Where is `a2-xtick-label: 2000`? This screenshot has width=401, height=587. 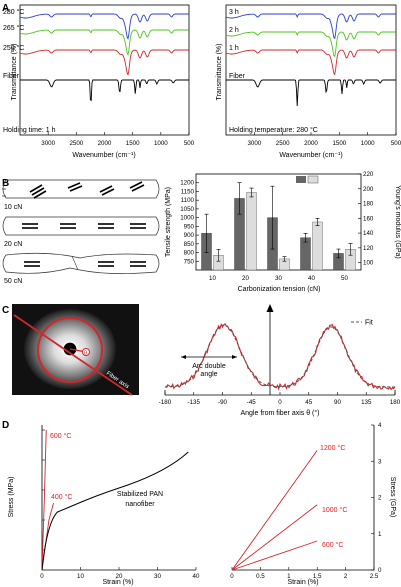 a2-xtick-label: 2000 is located at coordinates (311, 143).